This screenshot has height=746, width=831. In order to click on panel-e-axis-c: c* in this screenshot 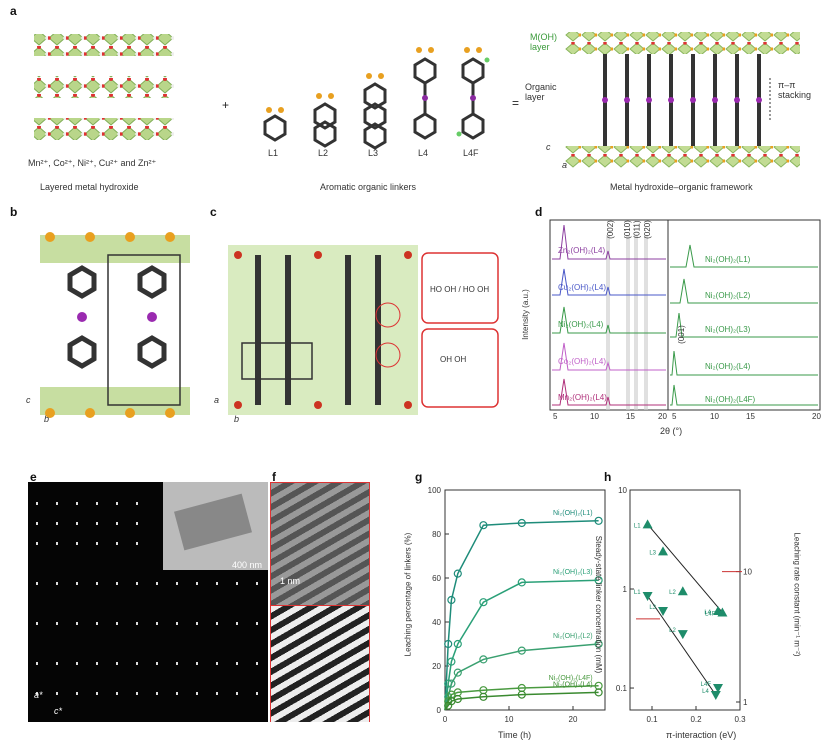, I will do `click(58, 711)`.